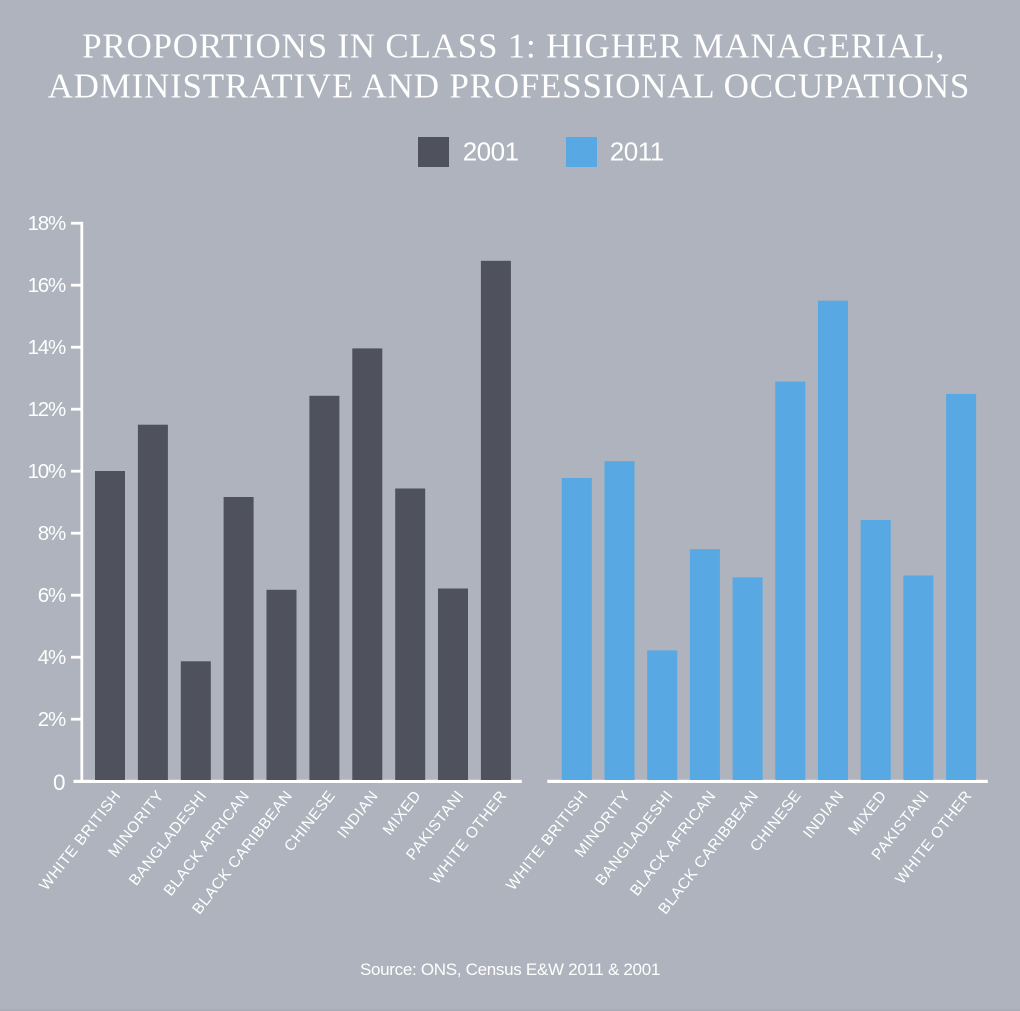 The width and height of the screenshot is (1020, 1011). What do you see at coordinates (52, 657) in the screenshot?
I see `svg-text: 4%` at bounding box center [52, 657].